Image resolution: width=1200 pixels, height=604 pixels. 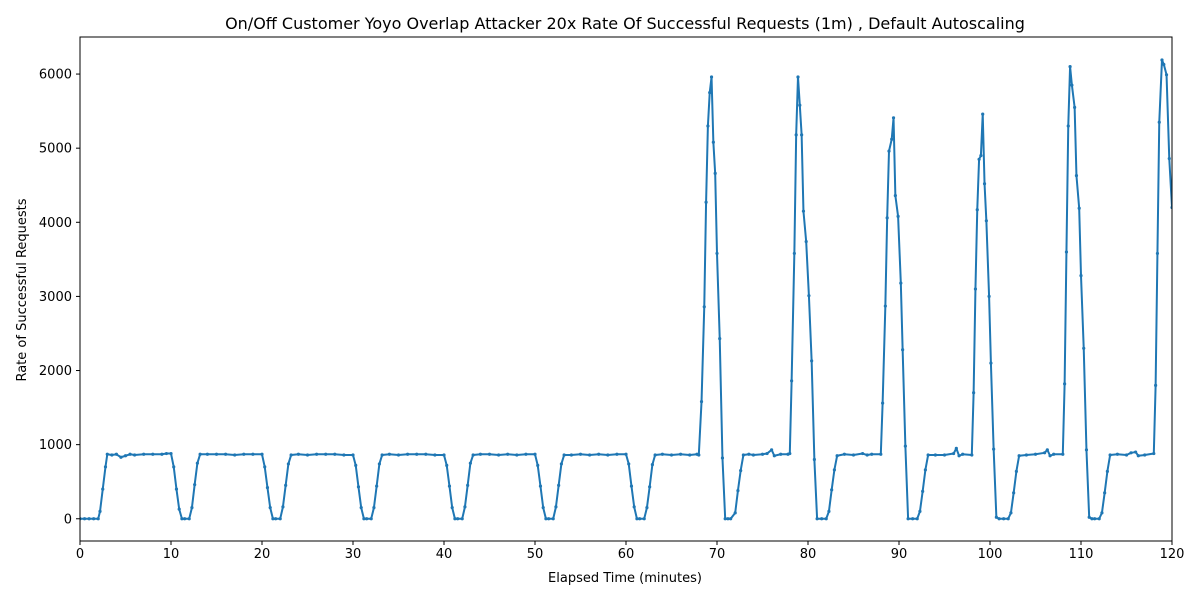 What do you see at coordinates (55, 75) in the screenshot?
I see `y-tick-label: 6000` at bounding box center [55, 75].